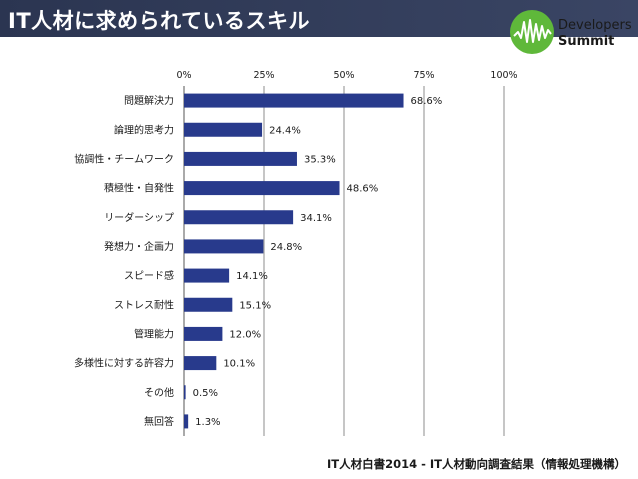 The image size is (638, 479). I want to click on value-label: 15.1%, so click(255, 305).